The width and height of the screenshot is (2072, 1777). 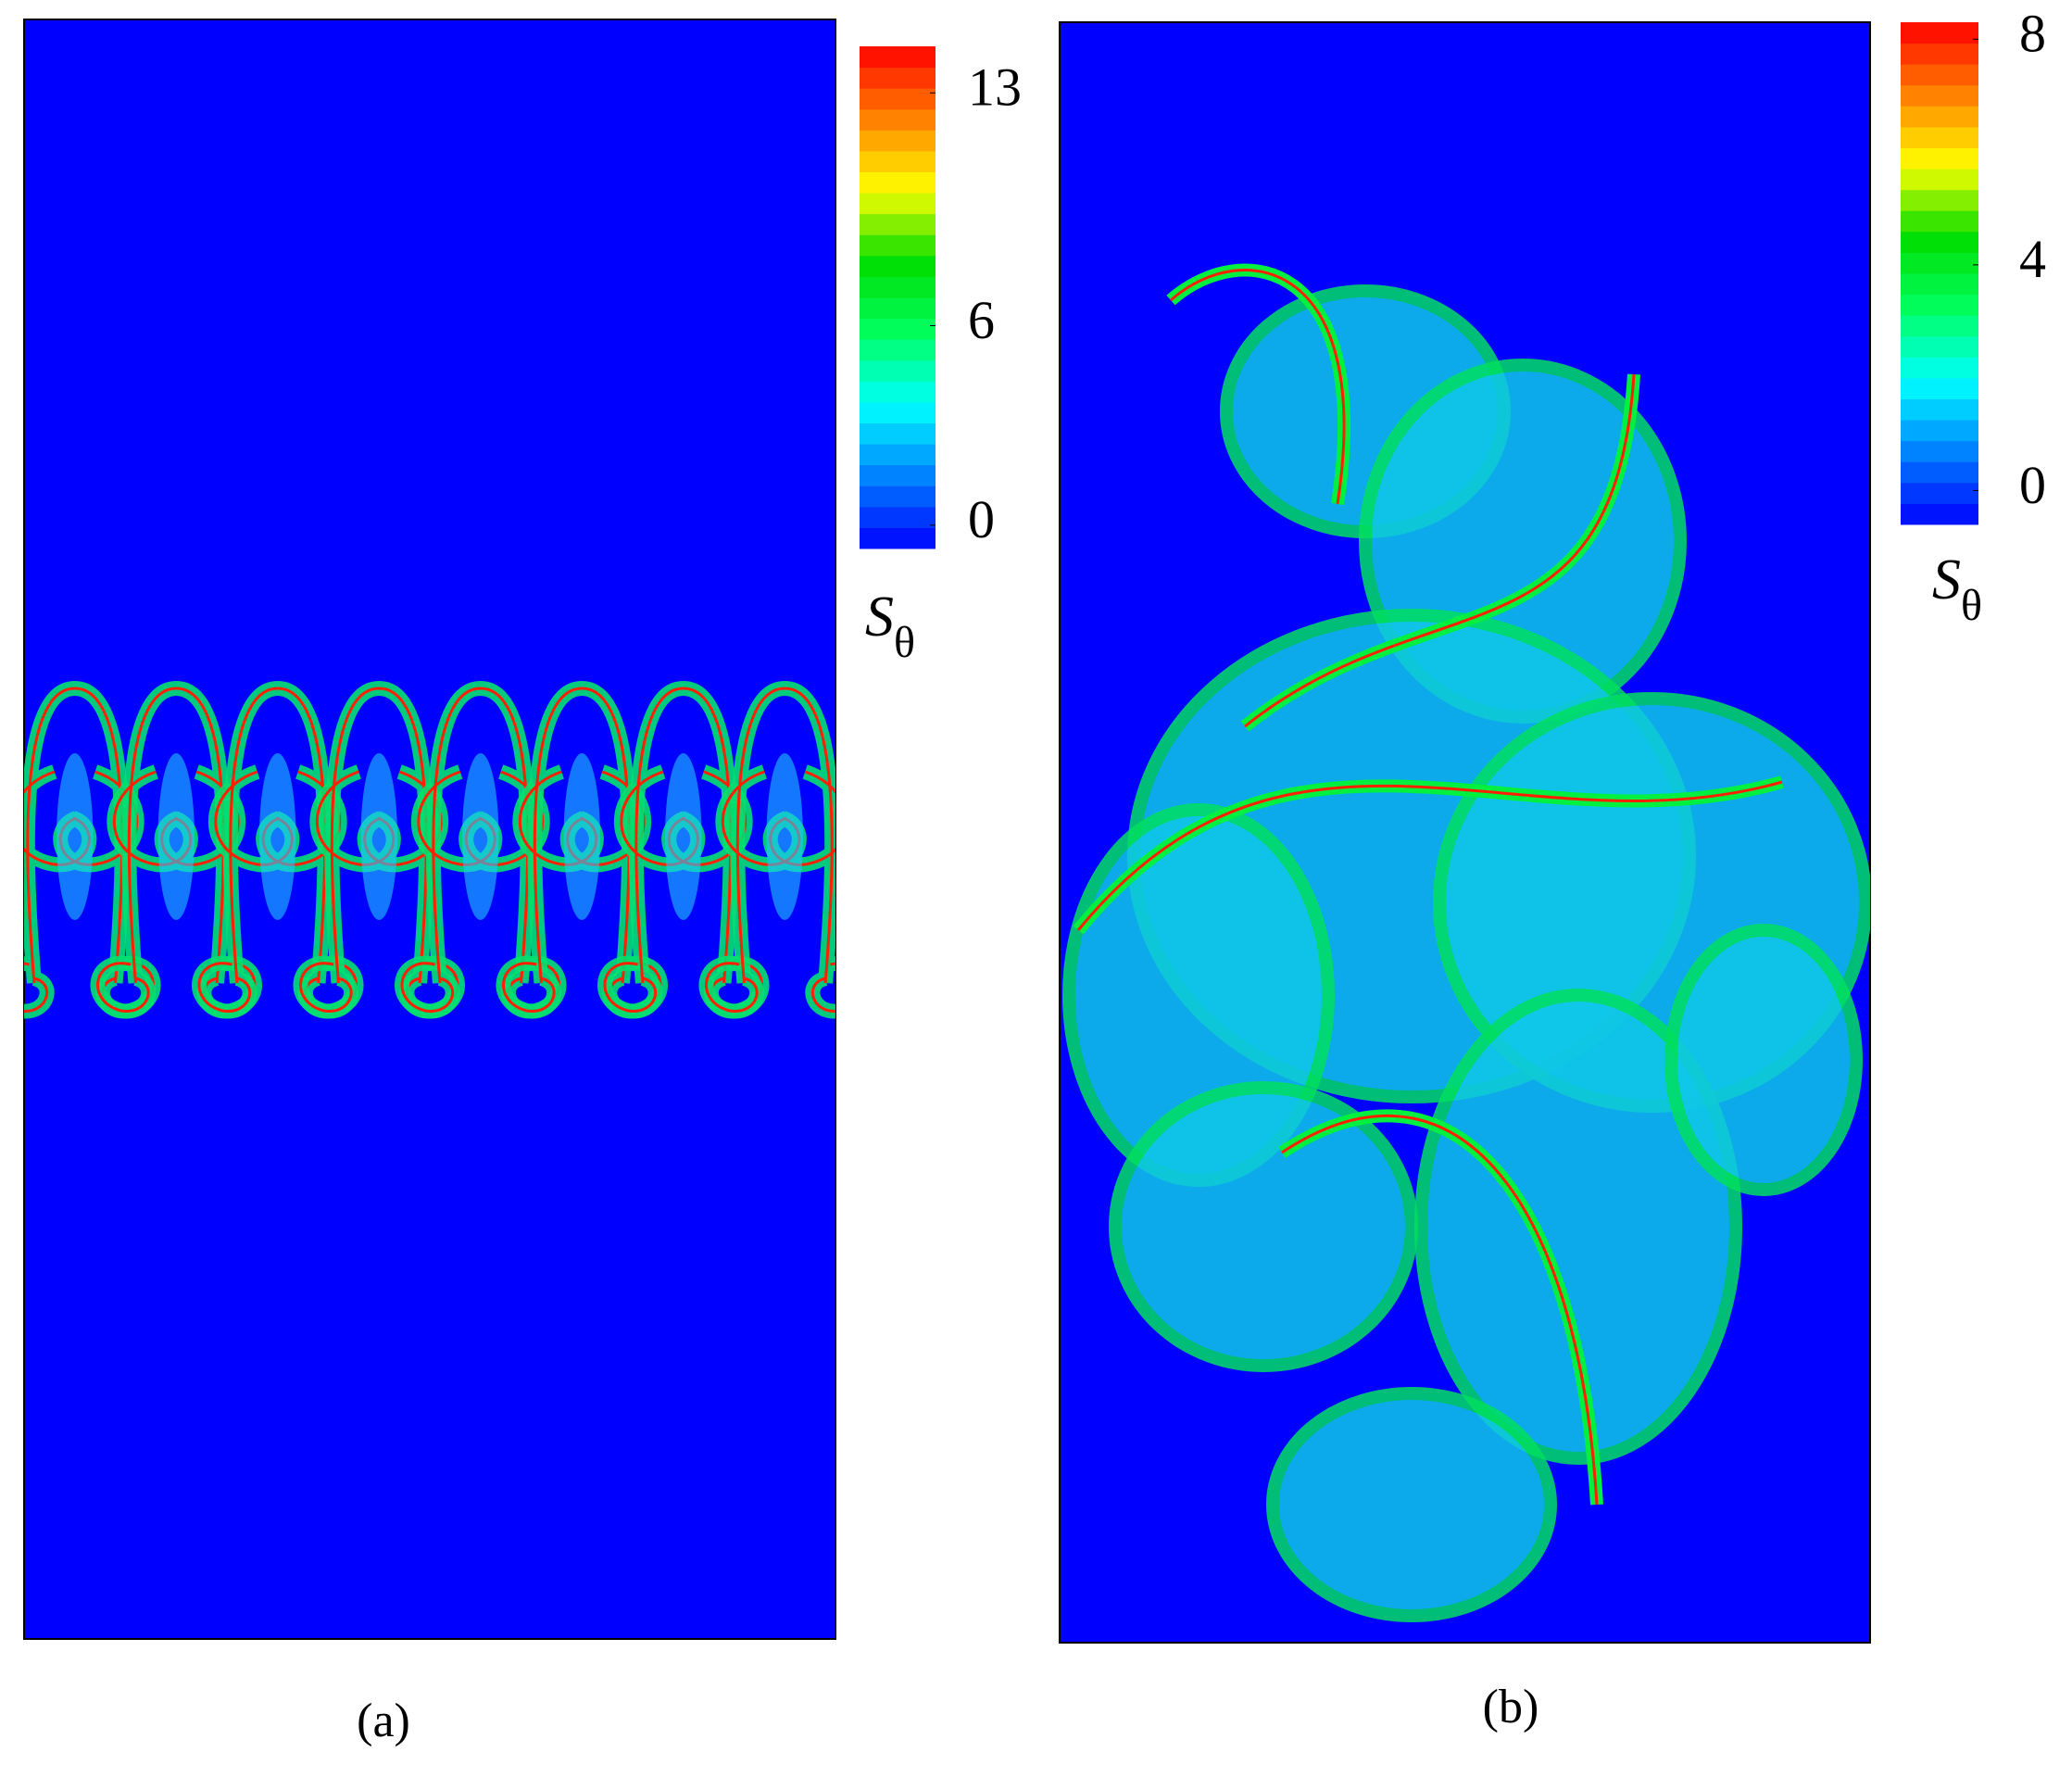 I want to click on field, so click(x=429, y=849).